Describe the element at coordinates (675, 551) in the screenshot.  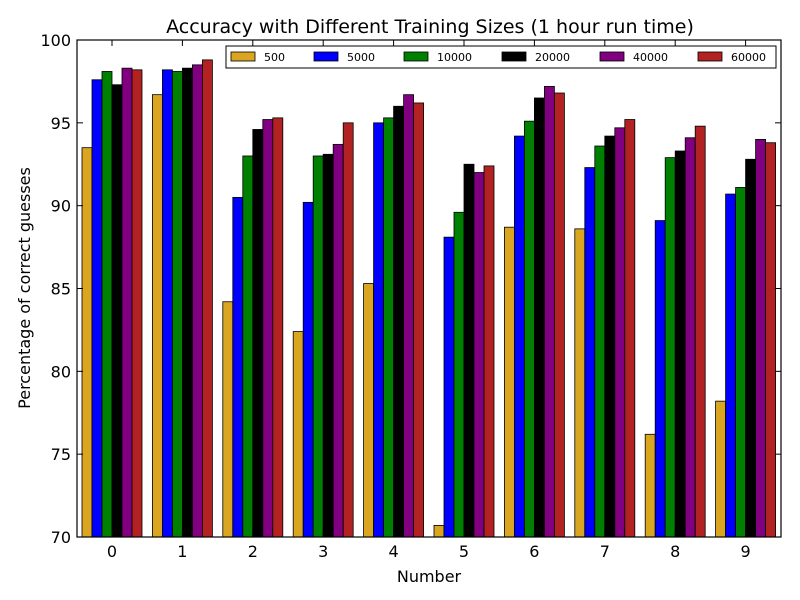
I see `x-tick-label: 8` at that location.